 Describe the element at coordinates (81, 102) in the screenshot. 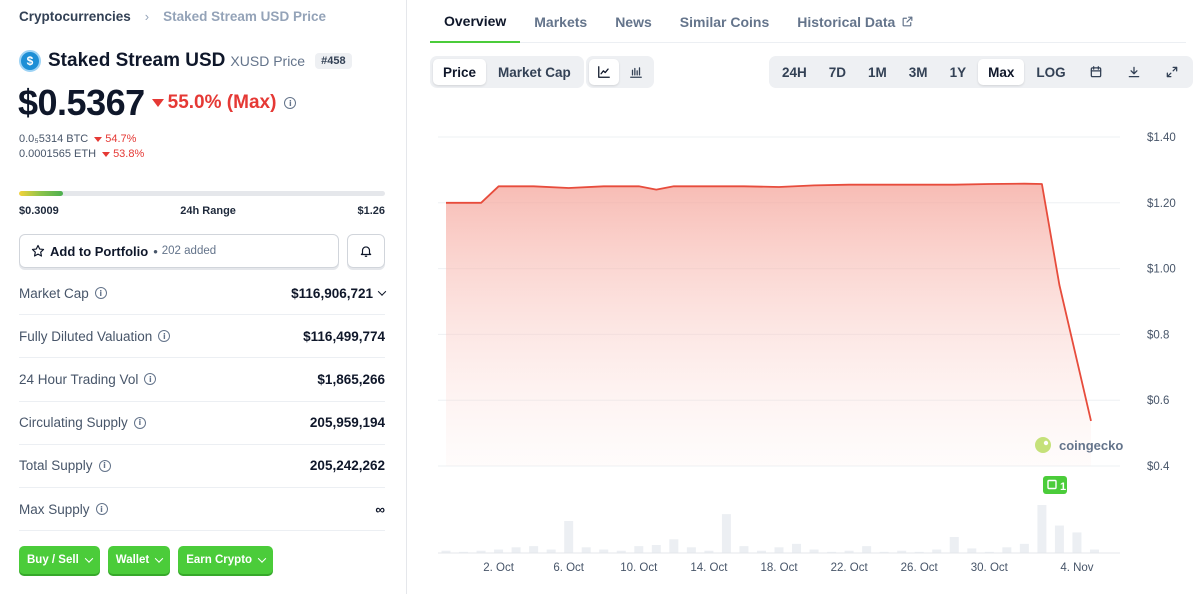

I see `current-price: $0.5367` at that location.